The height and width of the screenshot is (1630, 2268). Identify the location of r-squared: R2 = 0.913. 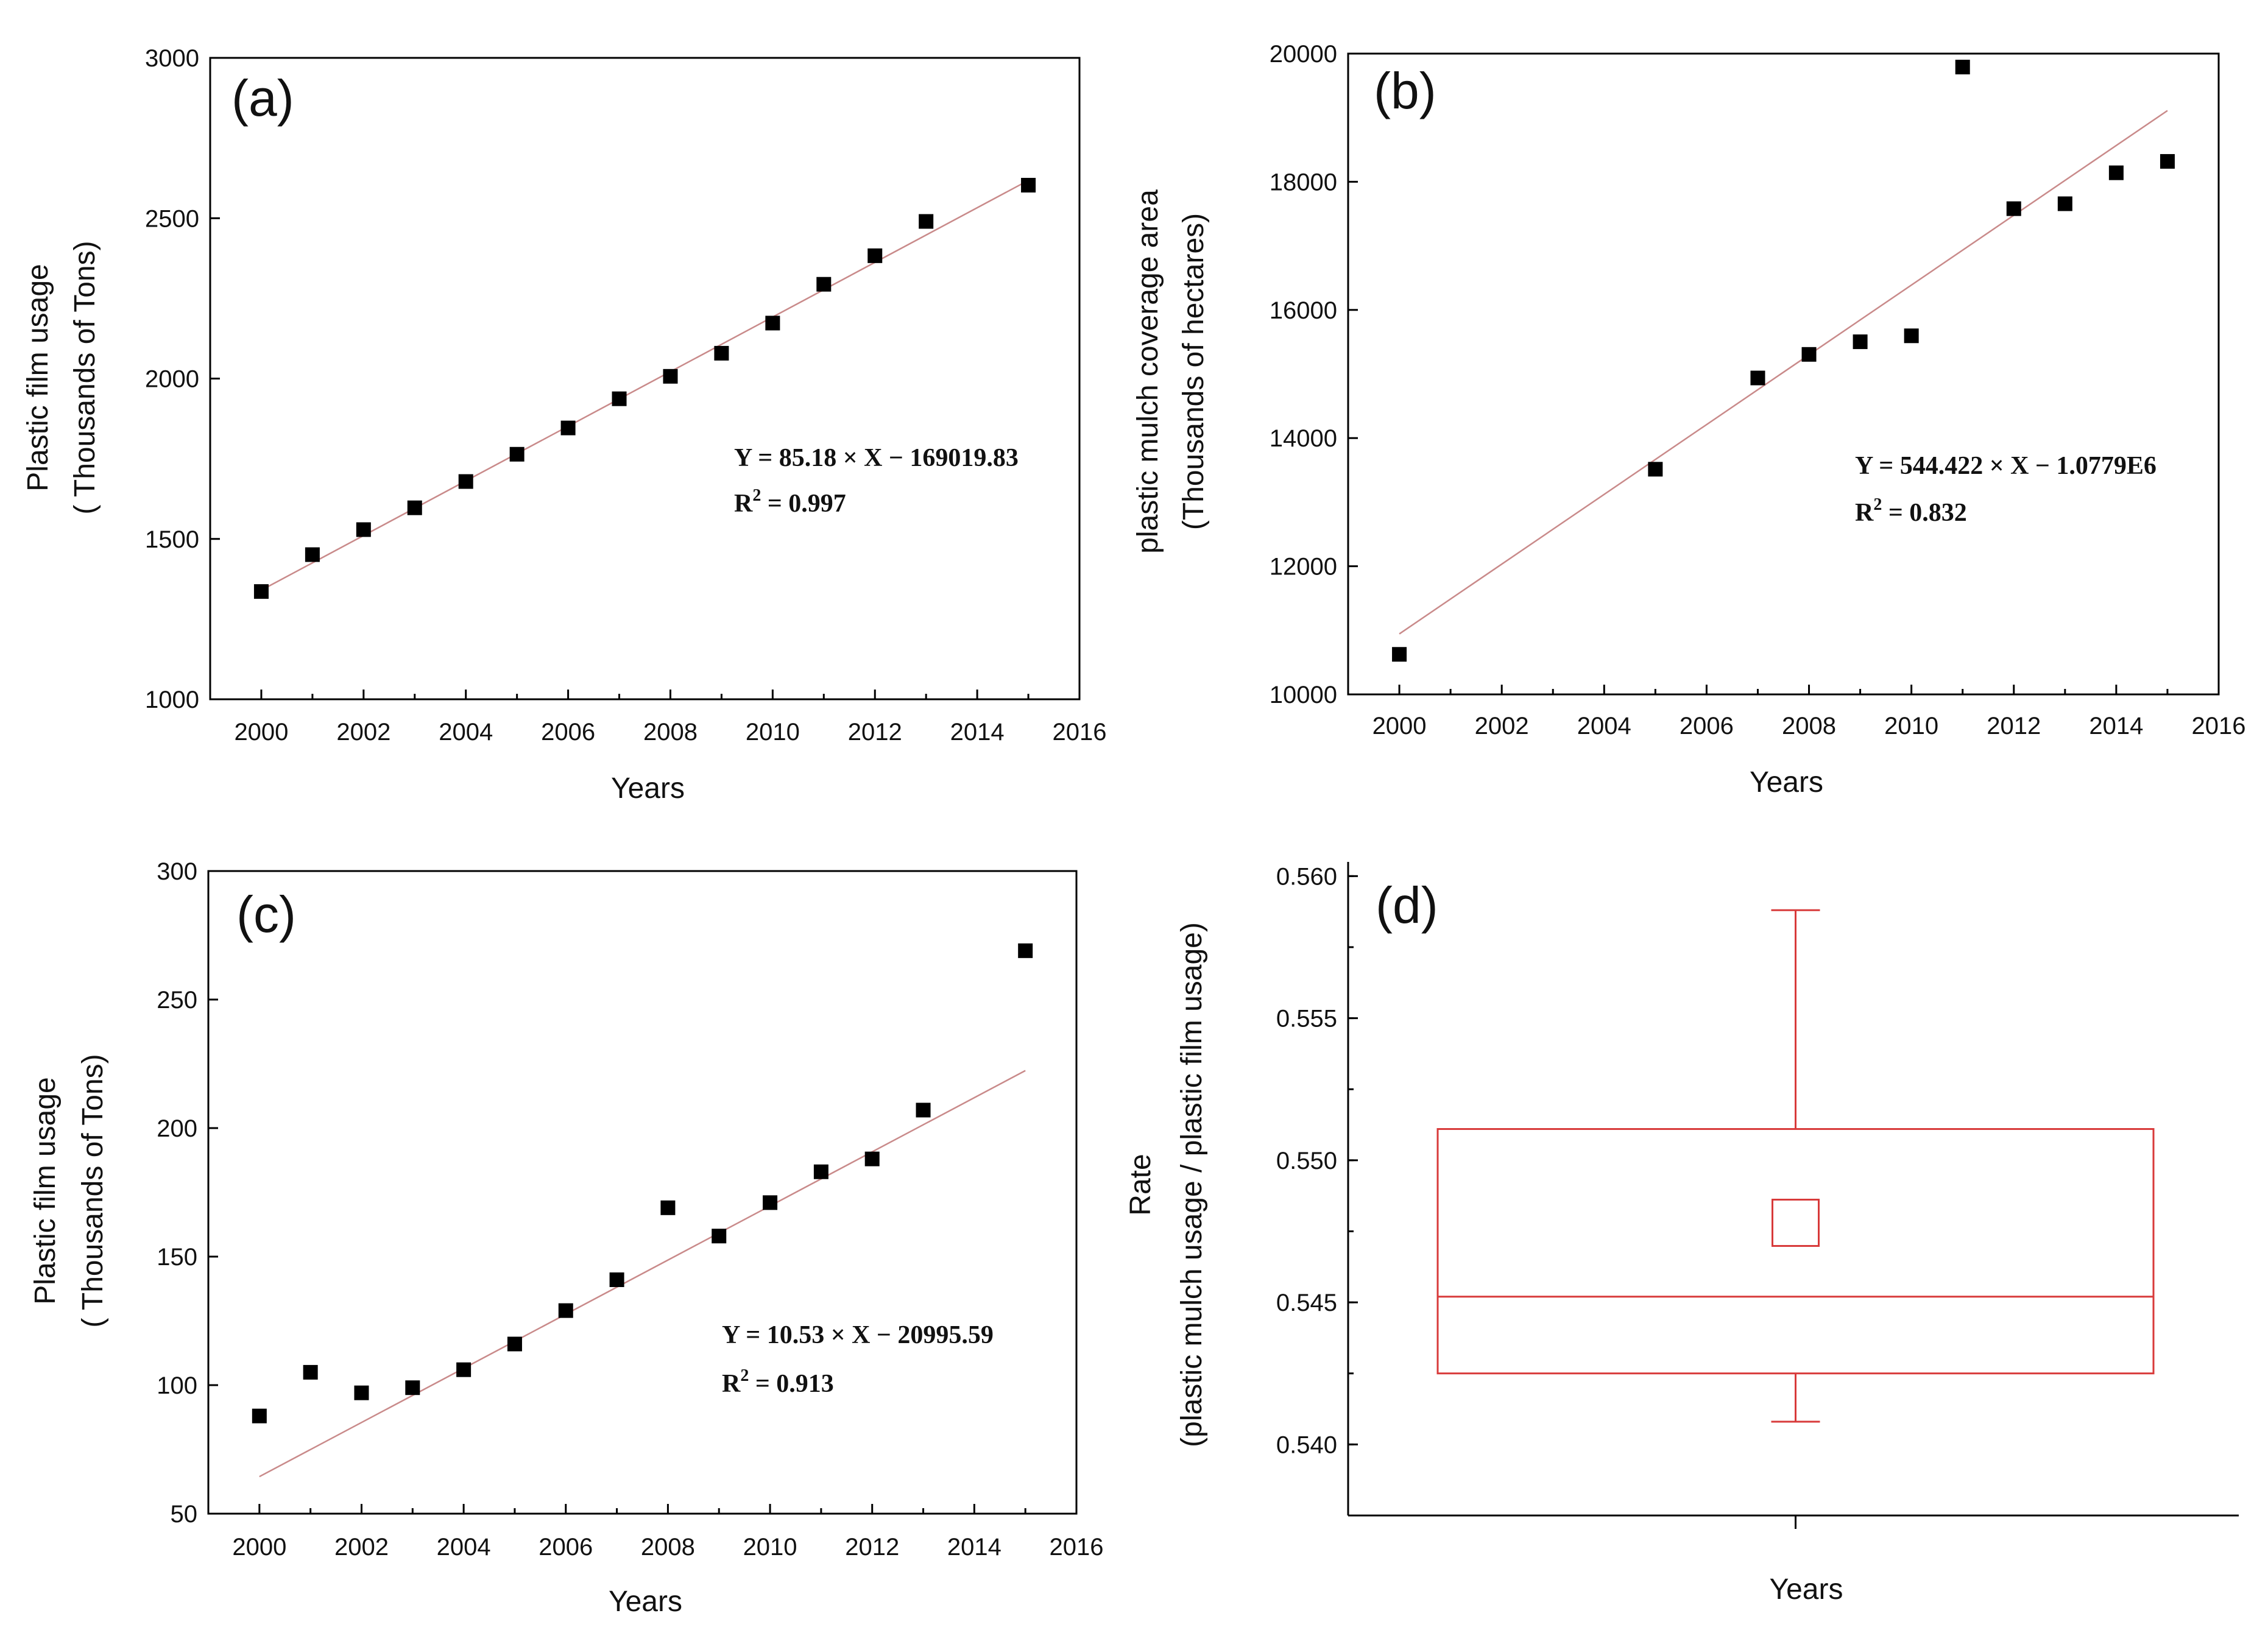
(778, 1382).